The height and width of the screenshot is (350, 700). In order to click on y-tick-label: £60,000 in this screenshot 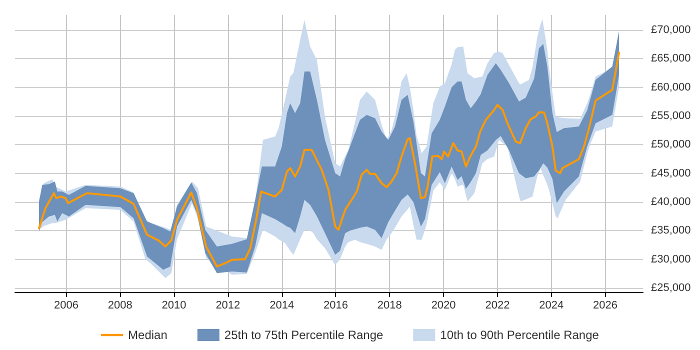, I will do `click(671, 87)`.